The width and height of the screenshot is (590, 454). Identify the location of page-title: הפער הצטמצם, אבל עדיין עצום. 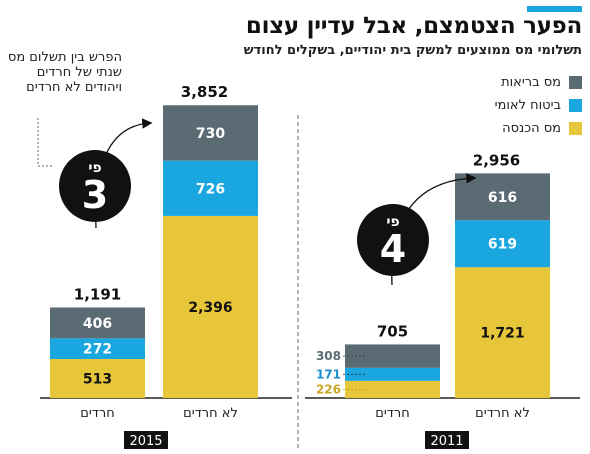
(413, 26).